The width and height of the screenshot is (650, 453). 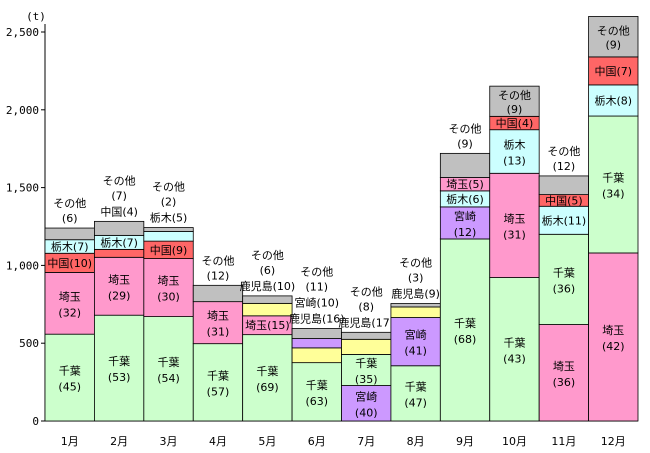 What do you see at coordinates (267, 441) in the screenshot?
I see `x-tick-label: 5月` at bounding box center [267, 441].